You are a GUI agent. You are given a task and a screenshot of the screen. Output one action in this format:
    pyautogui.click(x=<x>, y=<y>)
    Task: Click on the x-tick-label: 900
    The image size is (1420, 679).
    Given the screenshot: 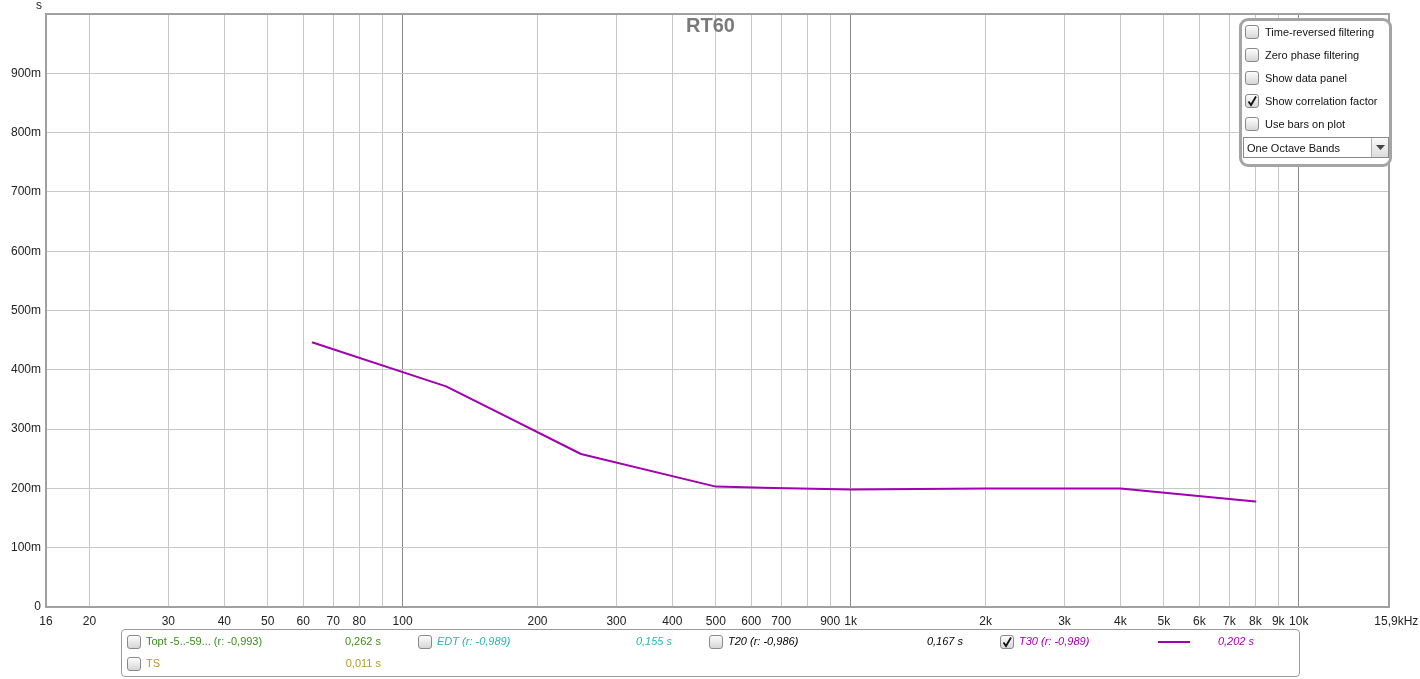 What is the action you would take?
    pyautogui.click(x=830, y=620)
    